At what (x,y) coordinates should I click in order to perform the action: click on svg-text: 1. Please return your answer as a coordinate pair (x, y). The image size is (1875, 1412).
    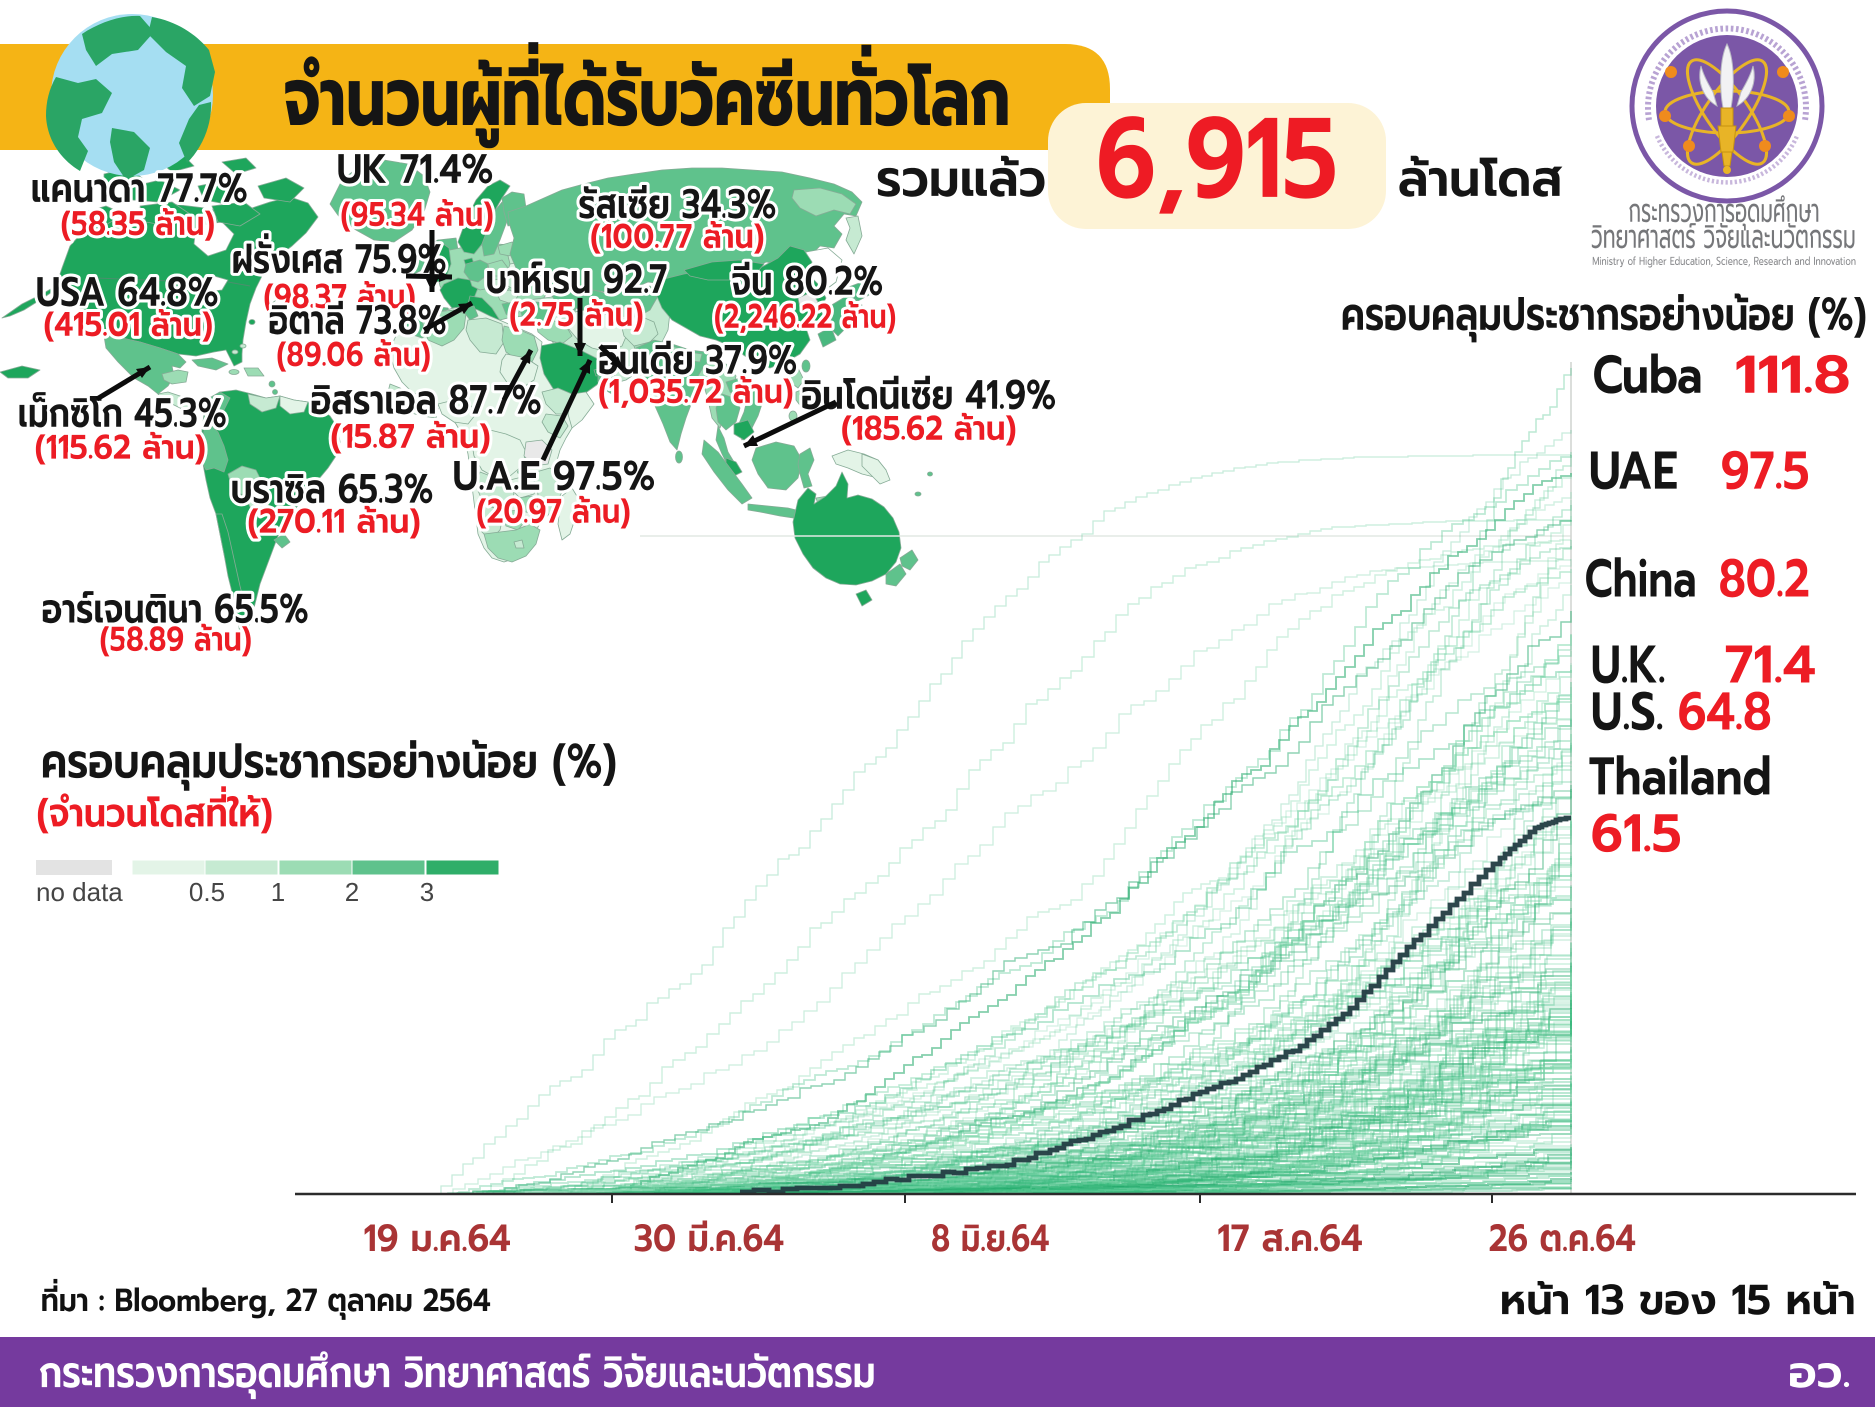
    Looking at the image, I should click on (278, 892).